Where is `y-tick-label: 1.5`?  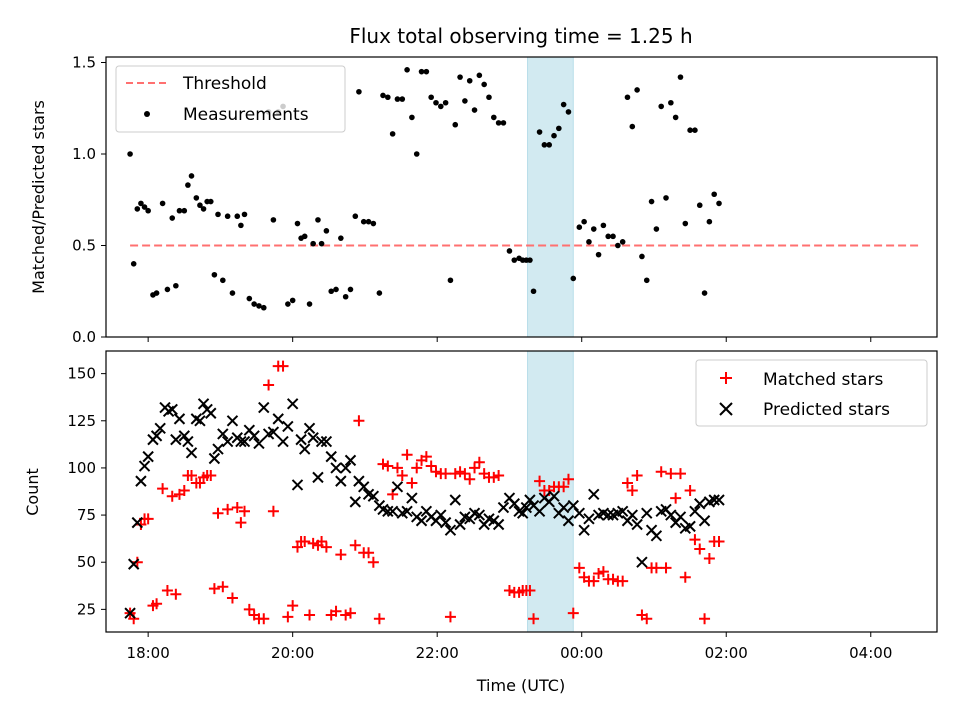
y-tick-label: 1.5 is located at coordinates (84, 62).